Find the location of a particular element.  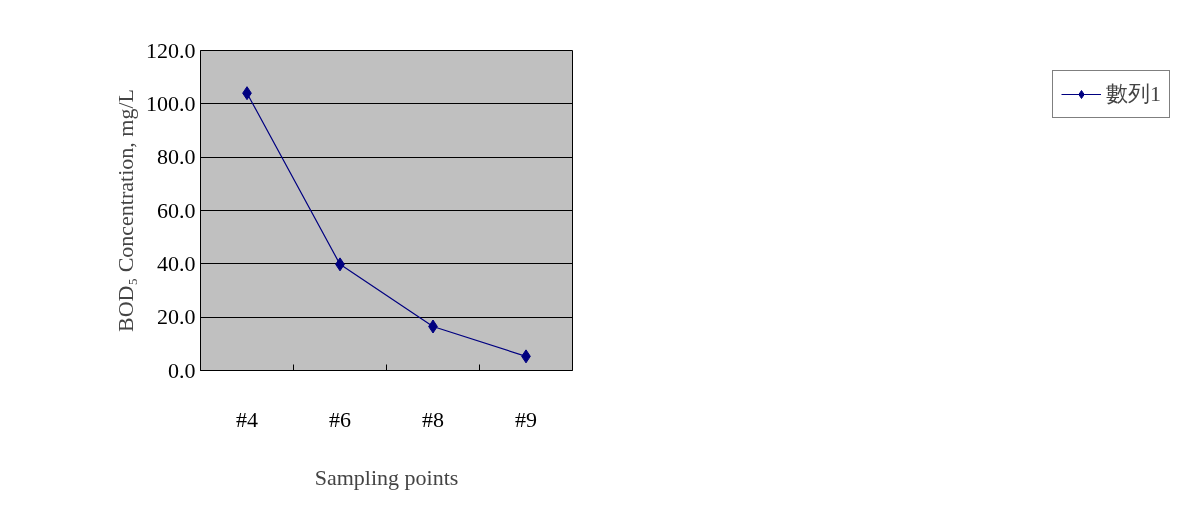

y-axis-title: BOD₅ Concentration, mg/L is located at coordinates (125, 210).